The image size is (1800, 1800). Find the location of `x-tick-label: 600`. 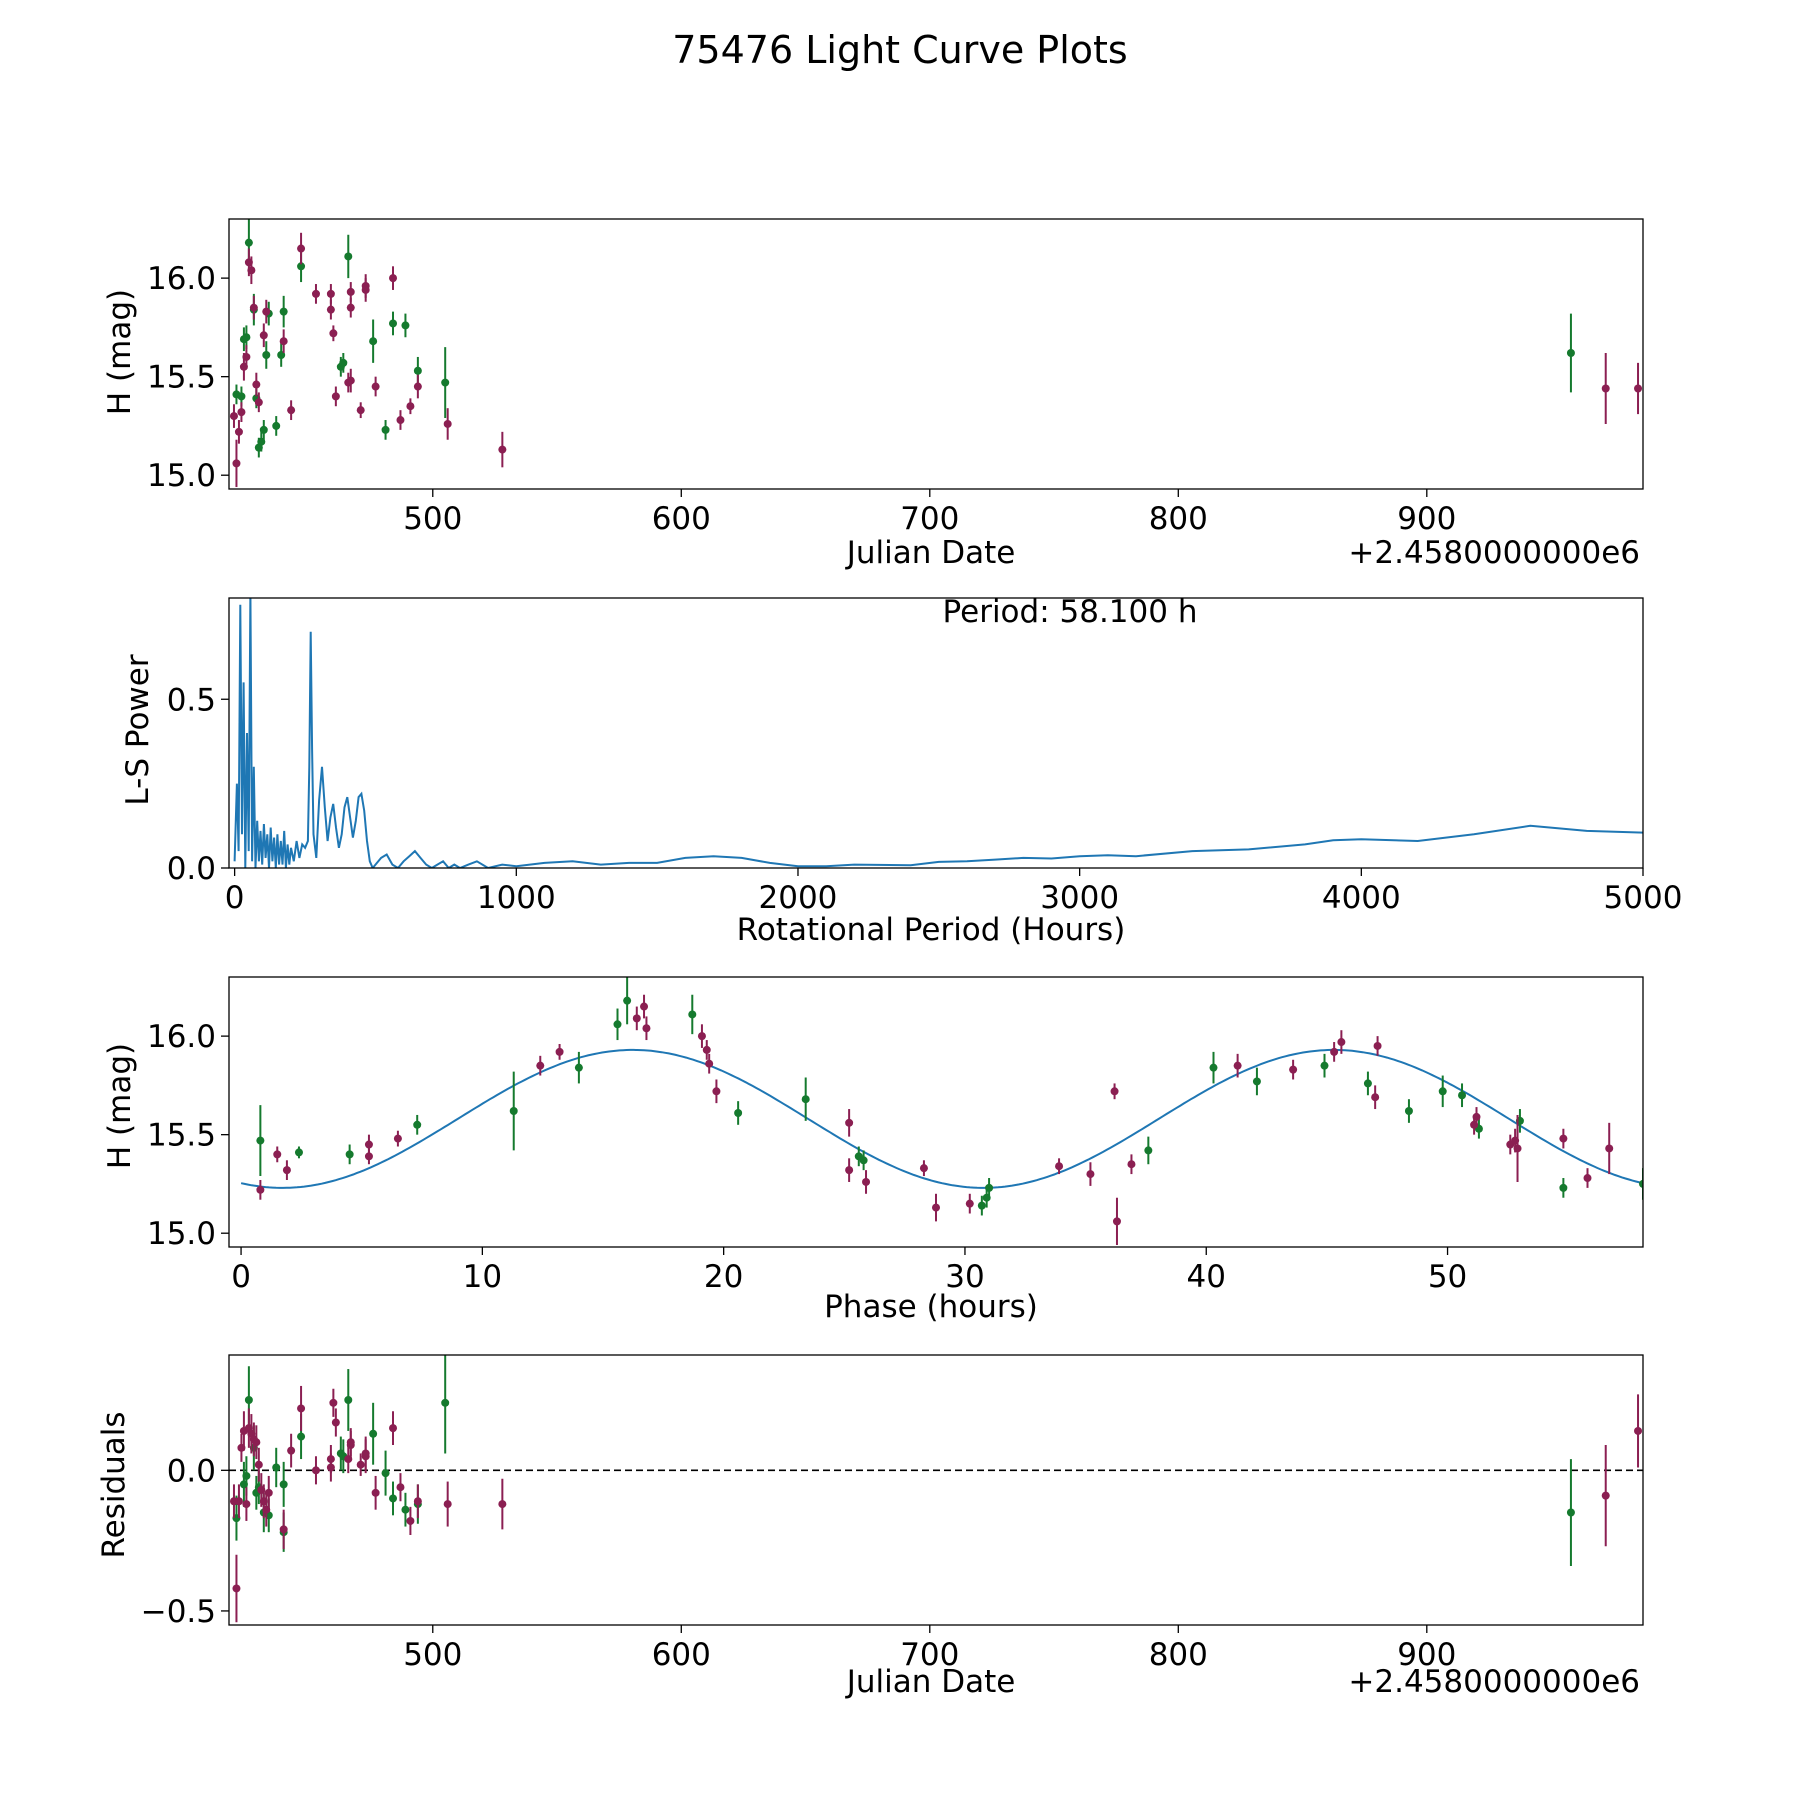

x-tick-label: 600 is located at coordinates (681, 1655).